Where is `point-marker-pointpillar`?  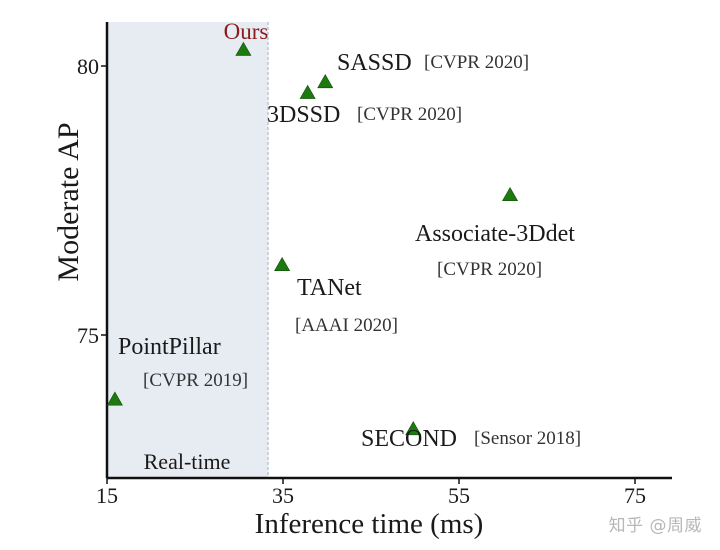 point-marker-pointpillar is located at coordinates (114, 398).